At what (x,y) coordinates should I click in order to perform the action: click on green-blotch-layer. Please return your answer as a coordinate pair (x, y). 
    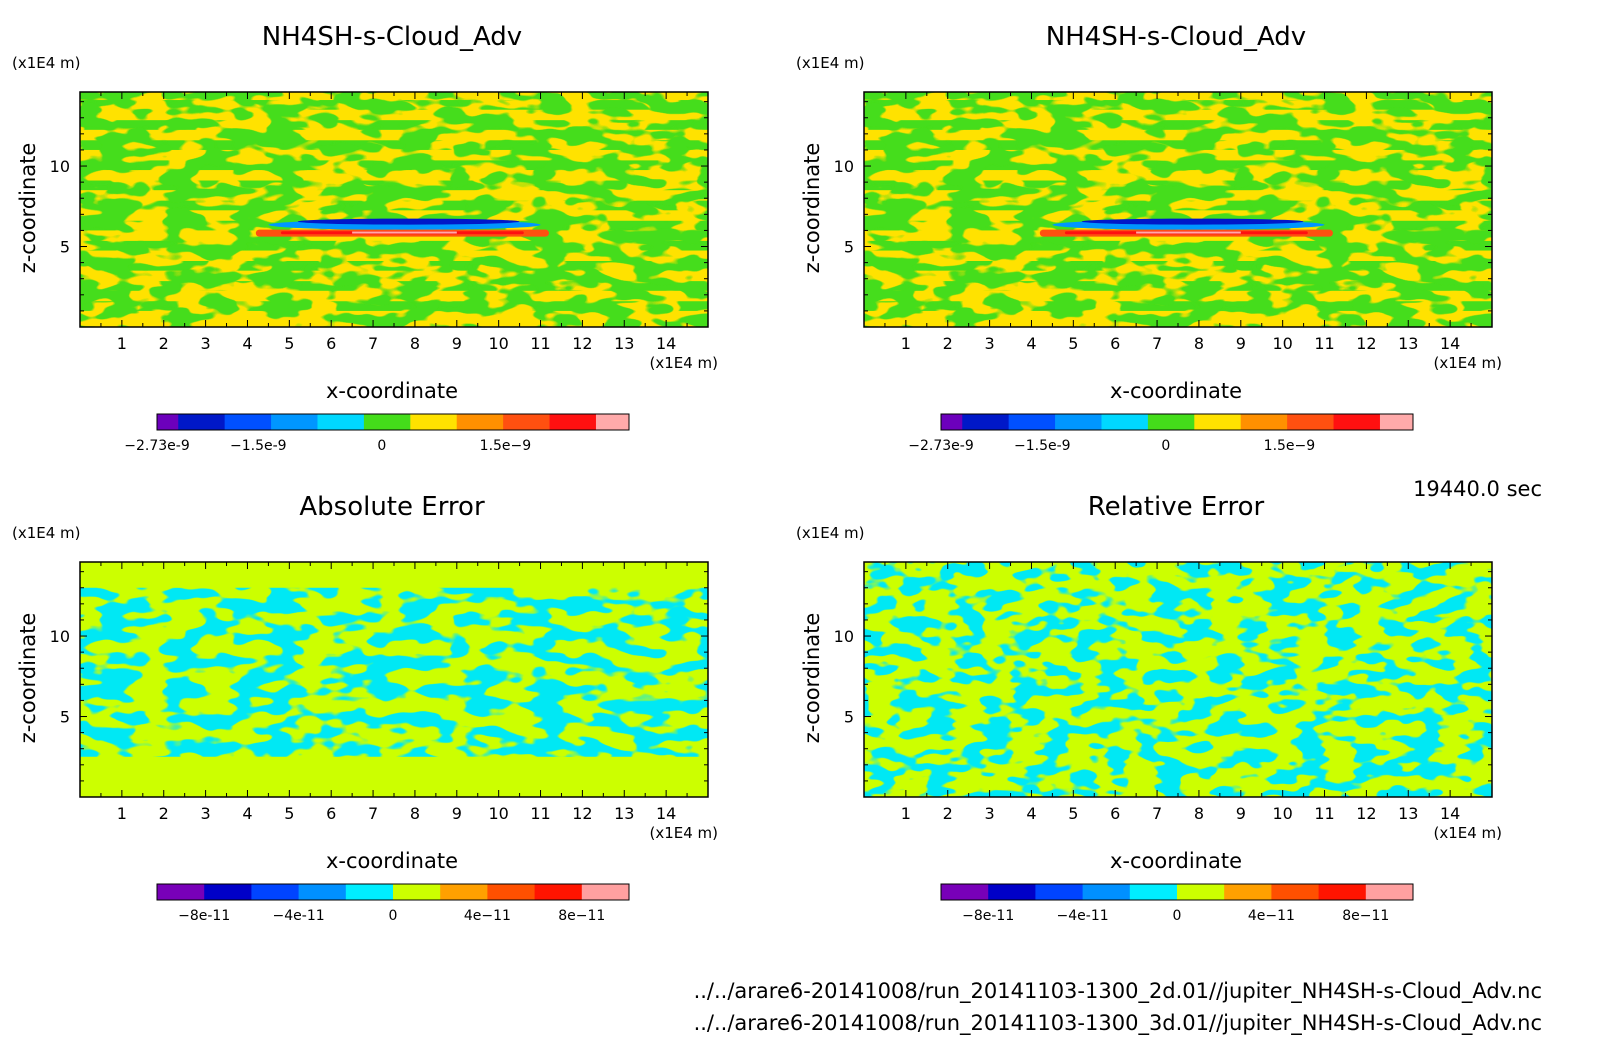
    Looking at the image, I should click on (394, 209).